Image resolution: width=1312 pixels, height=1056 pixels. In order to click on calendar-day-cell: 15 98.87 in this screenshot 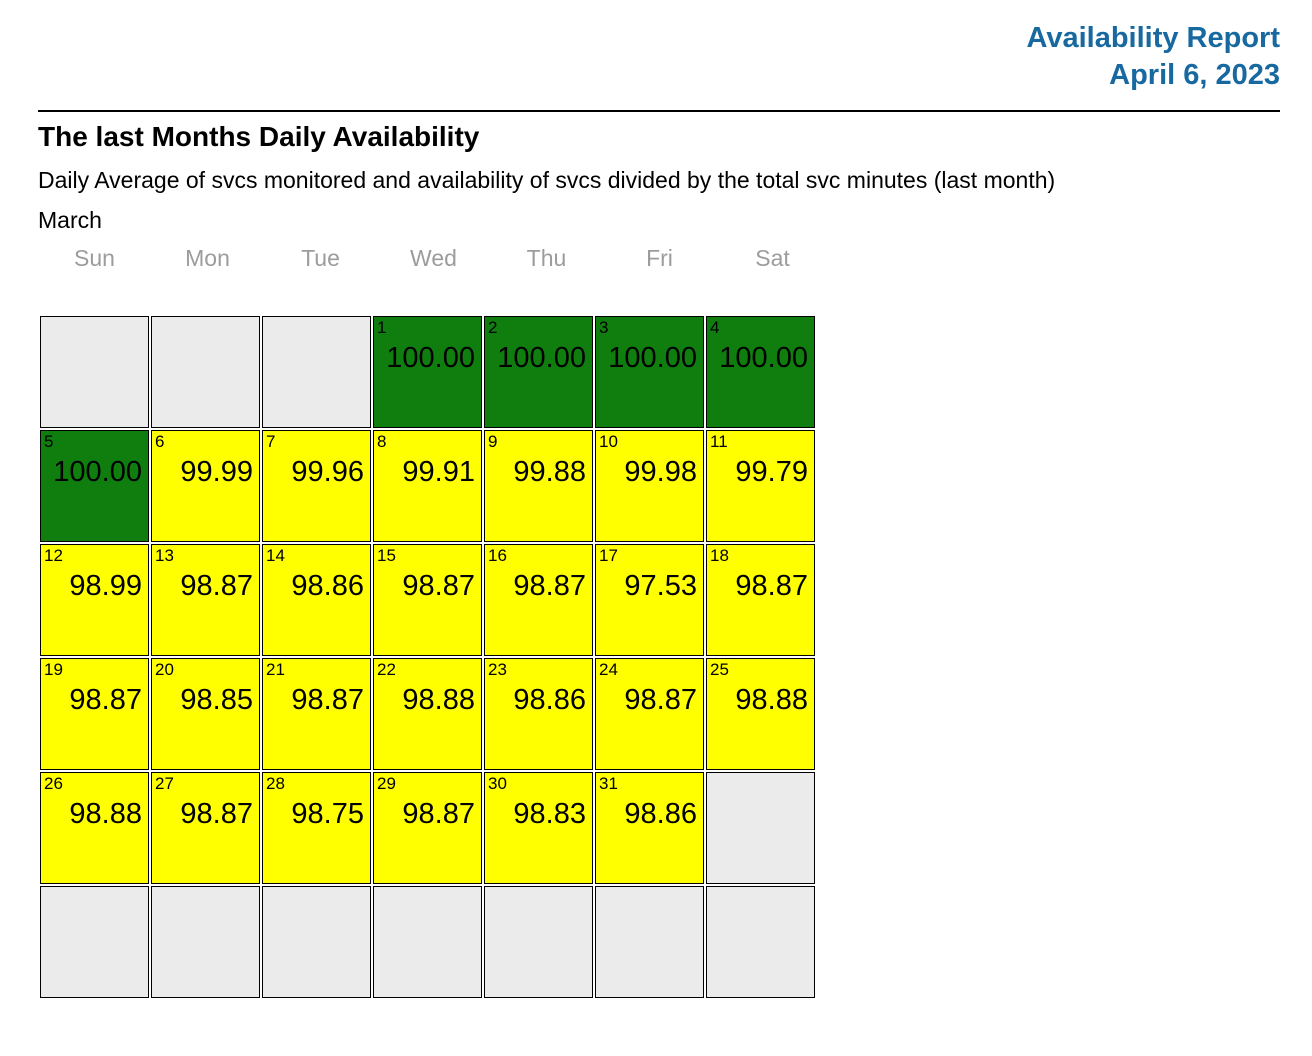, I will do `click(427, 600)`.